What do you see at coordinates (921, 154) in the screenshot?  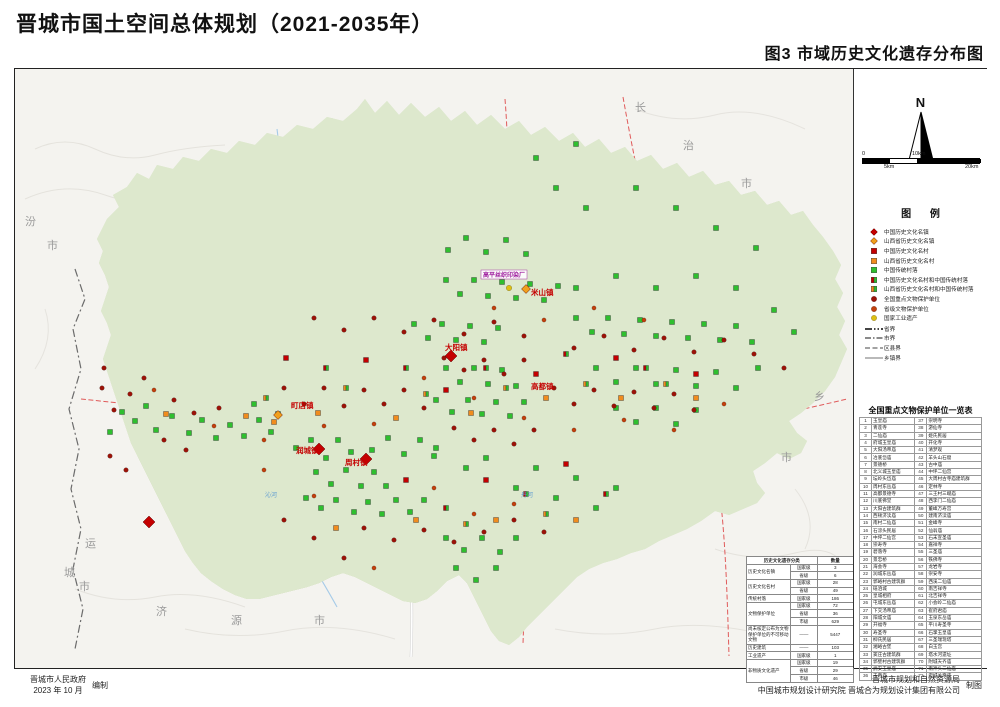 I see `scale-ticks-top: 0 10km` at bounding box center [921, 154].